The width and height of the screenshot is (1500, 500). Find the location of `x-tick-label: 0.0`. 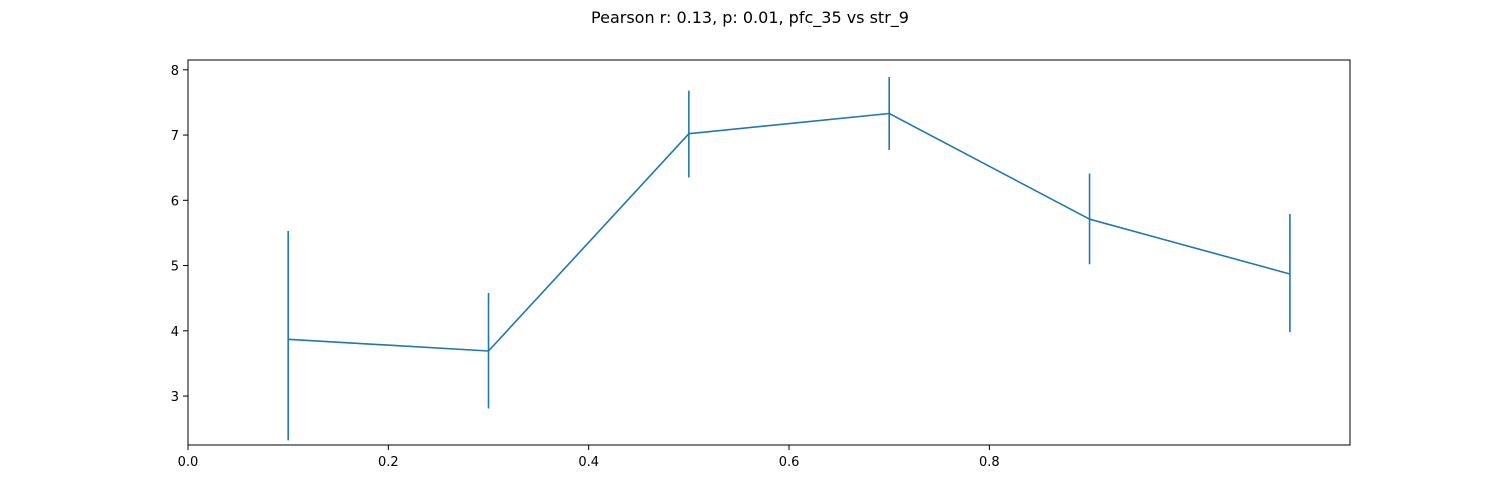

x-tick-label: 0.0 is located at coordinates (188, 462).